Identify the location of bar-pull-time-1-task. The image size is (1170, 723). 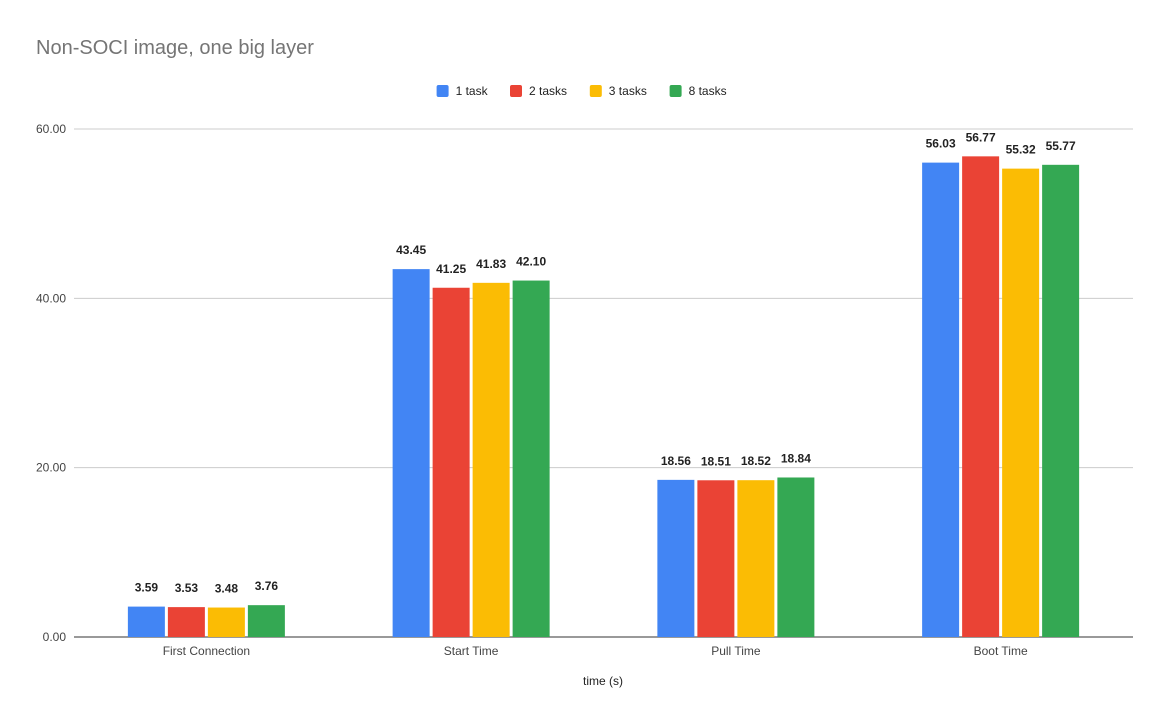
(676, 558).